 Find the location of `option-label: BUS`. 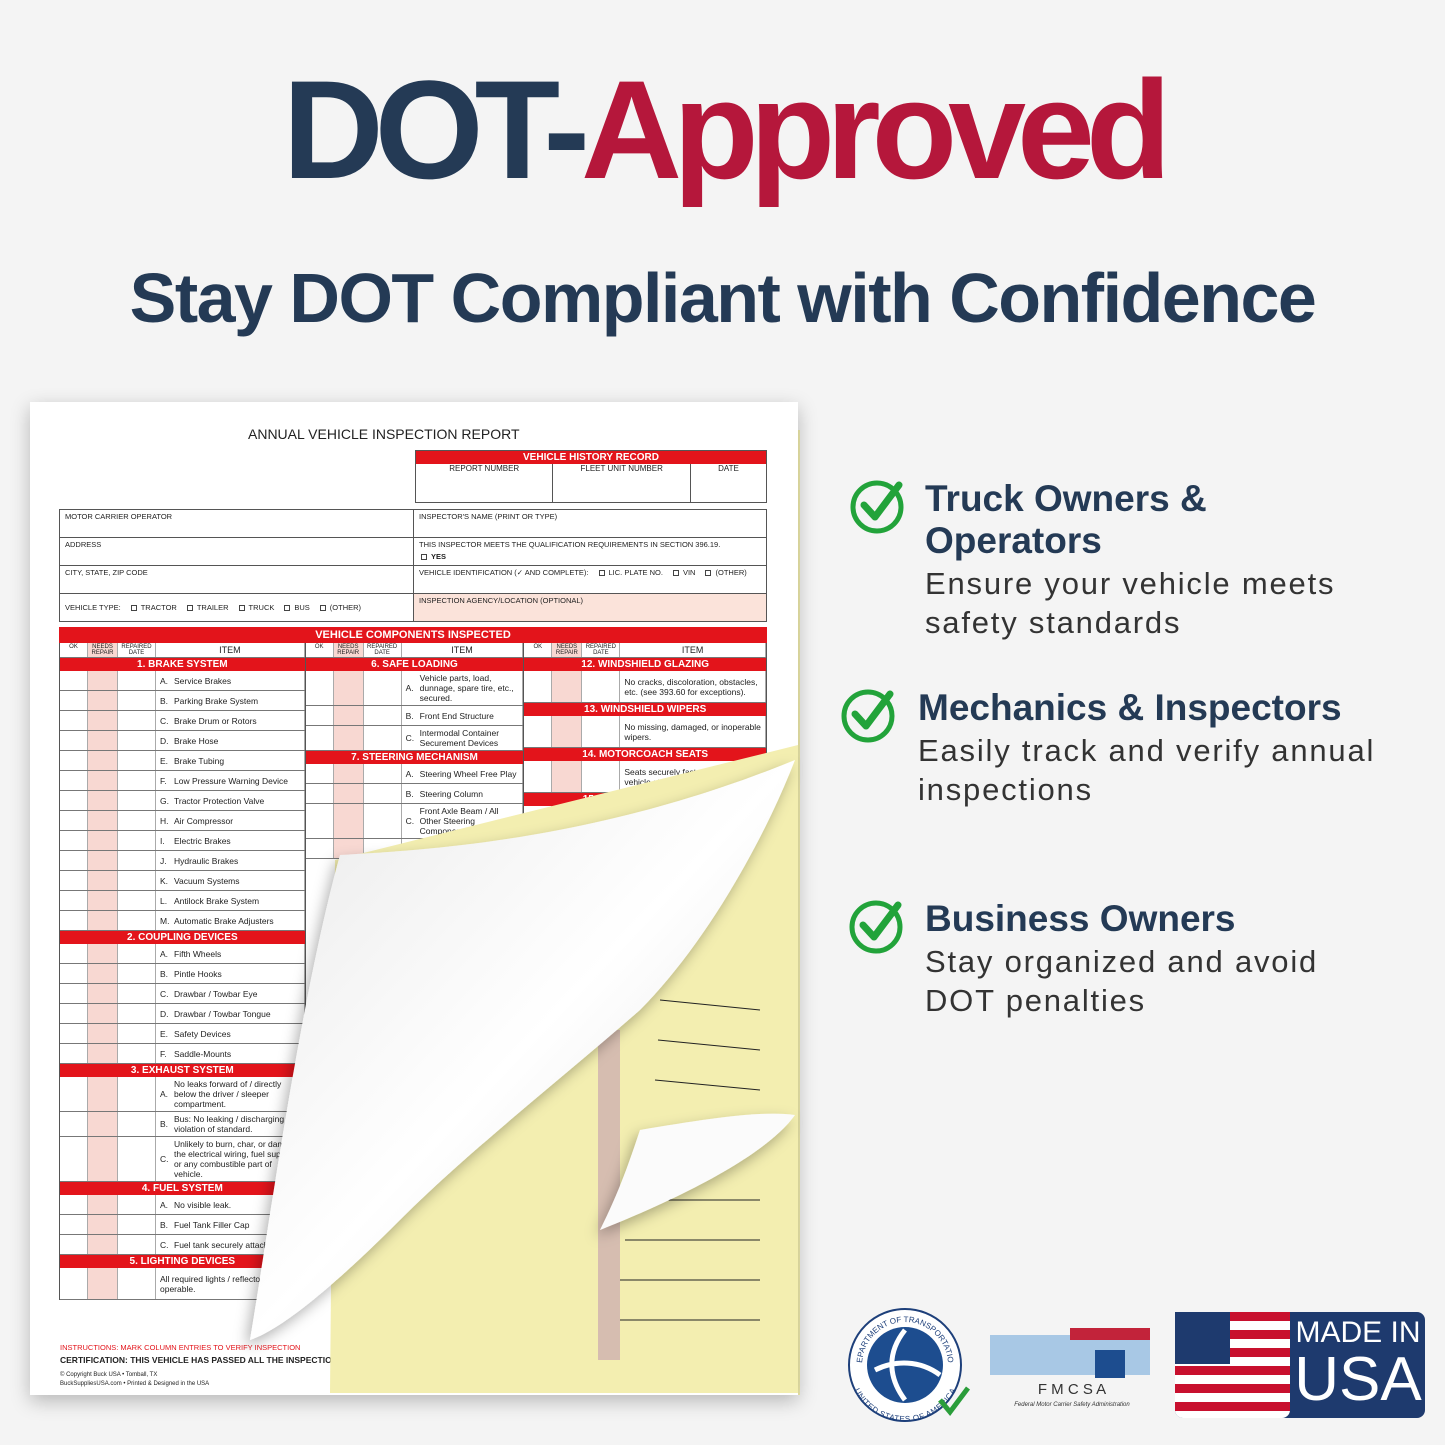

option-label: BUS is located at coordinates (302, 607).